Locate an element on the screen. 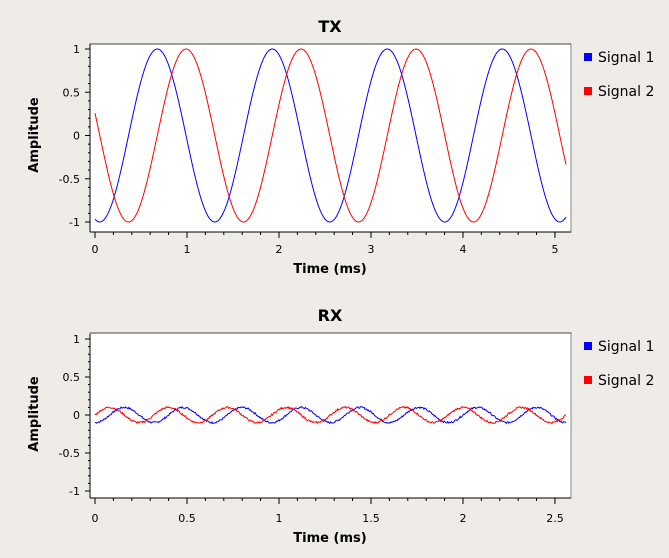 The height and width of the screenshot is (558, 669). tx-legend-label-1: Signal 1 is located at coordinates (626, 58).